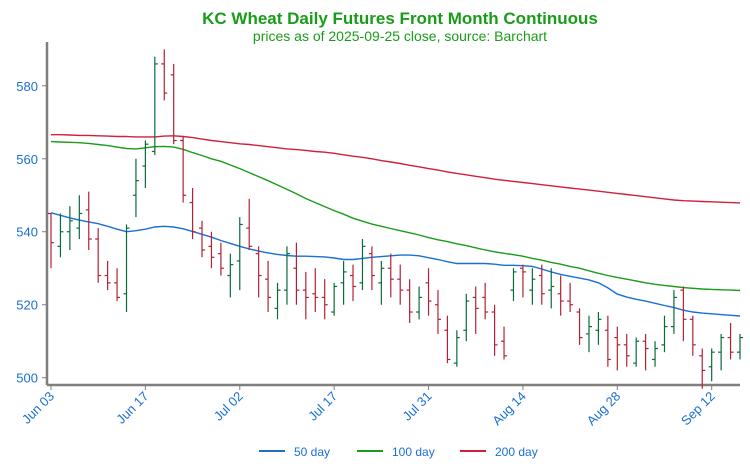  I want to click on y-tick-label: 580, so click(27, 86).